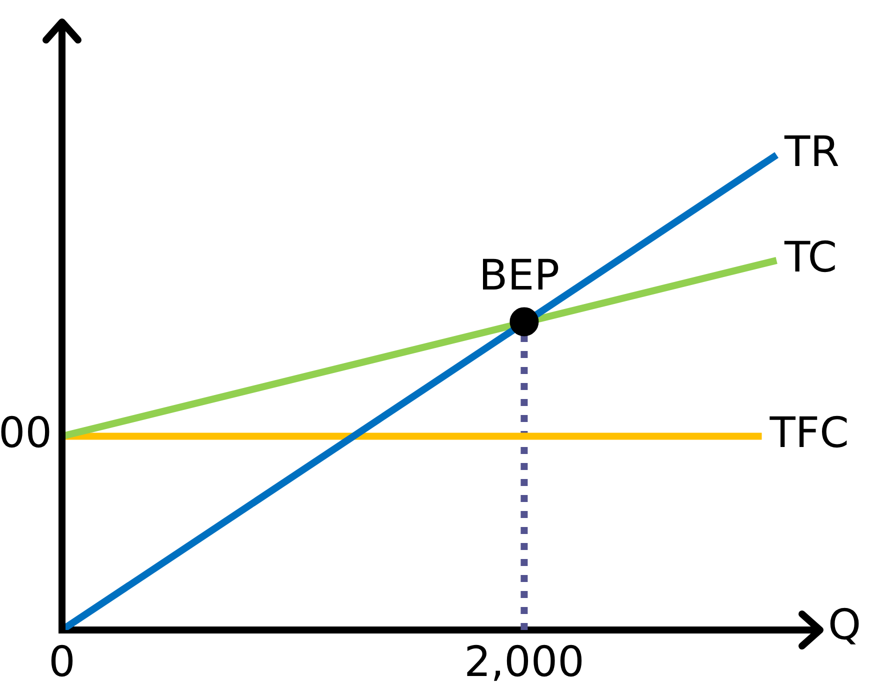 The image size is (869, 694). Describe the element at coordinates (524, 661) in the screenshot. I see `x-tick-label: 2,000` at that location.